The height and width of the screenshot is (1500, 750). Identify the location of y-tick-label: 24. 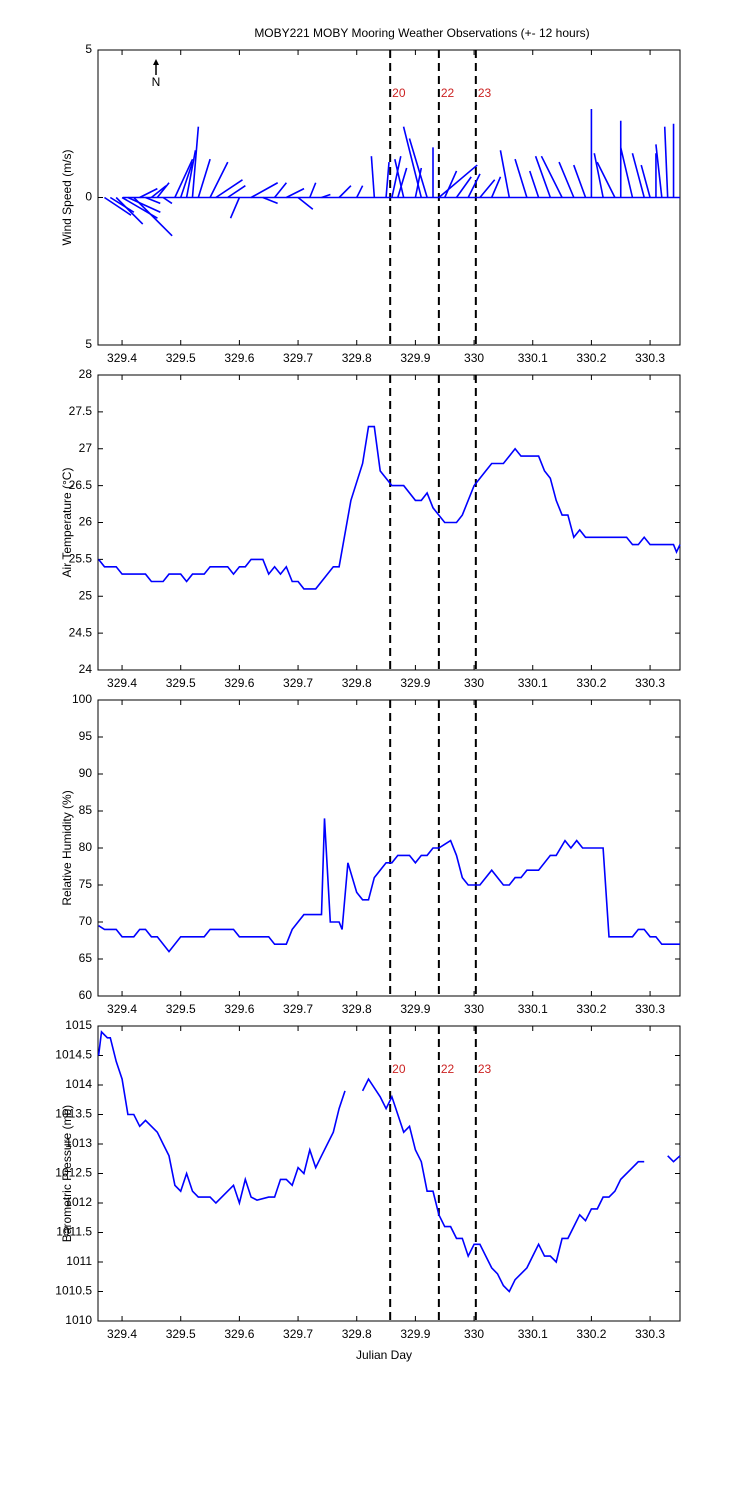
(86, 669).